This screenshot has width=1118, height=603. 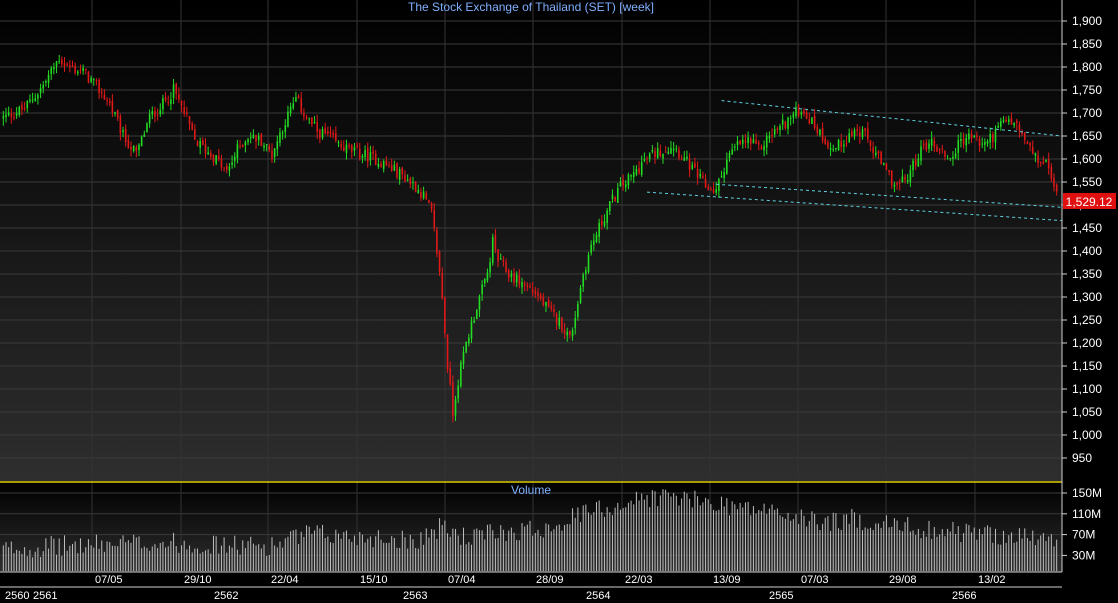 What do you see at coordinates (1083, 535) in the screenshot?
I see `volume-tick-label: 70M` at bounding box center [1083, 535].